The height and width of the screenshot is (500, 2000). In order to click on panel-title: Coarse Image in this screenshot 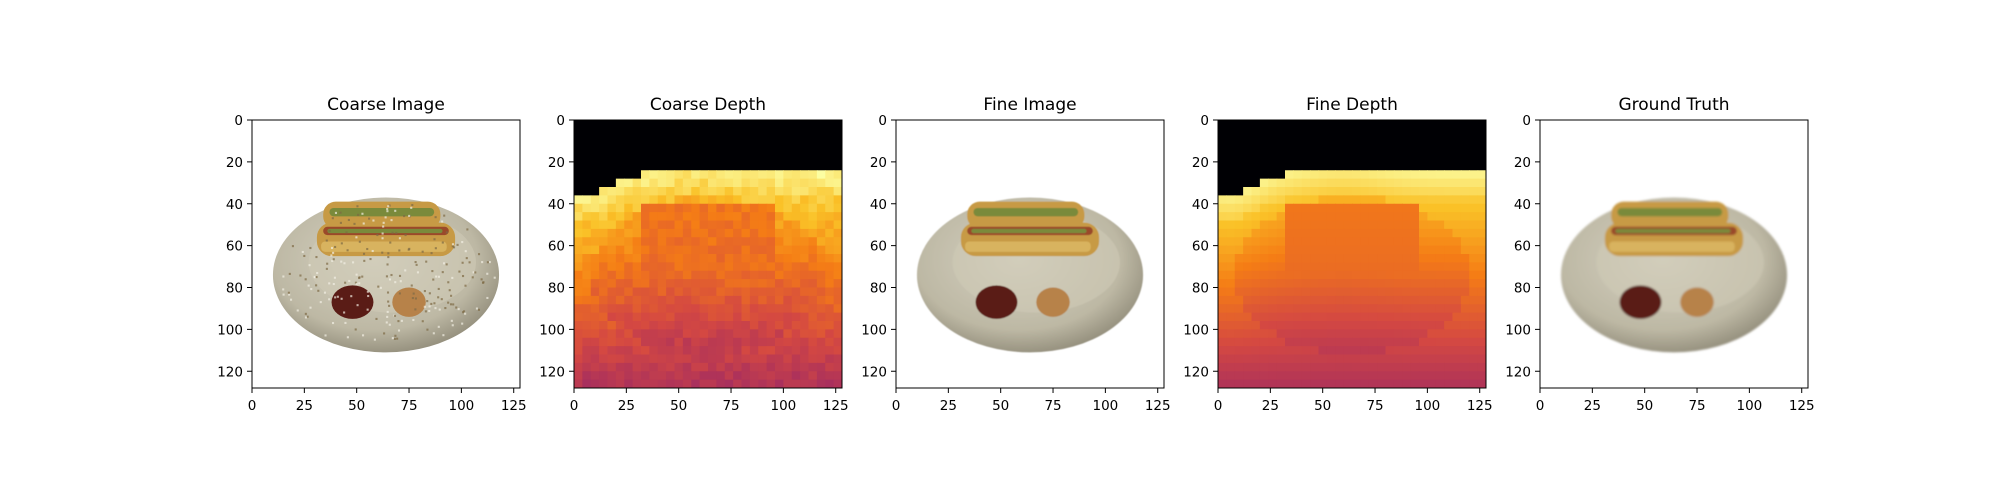, I will do `click(386, 105)`.